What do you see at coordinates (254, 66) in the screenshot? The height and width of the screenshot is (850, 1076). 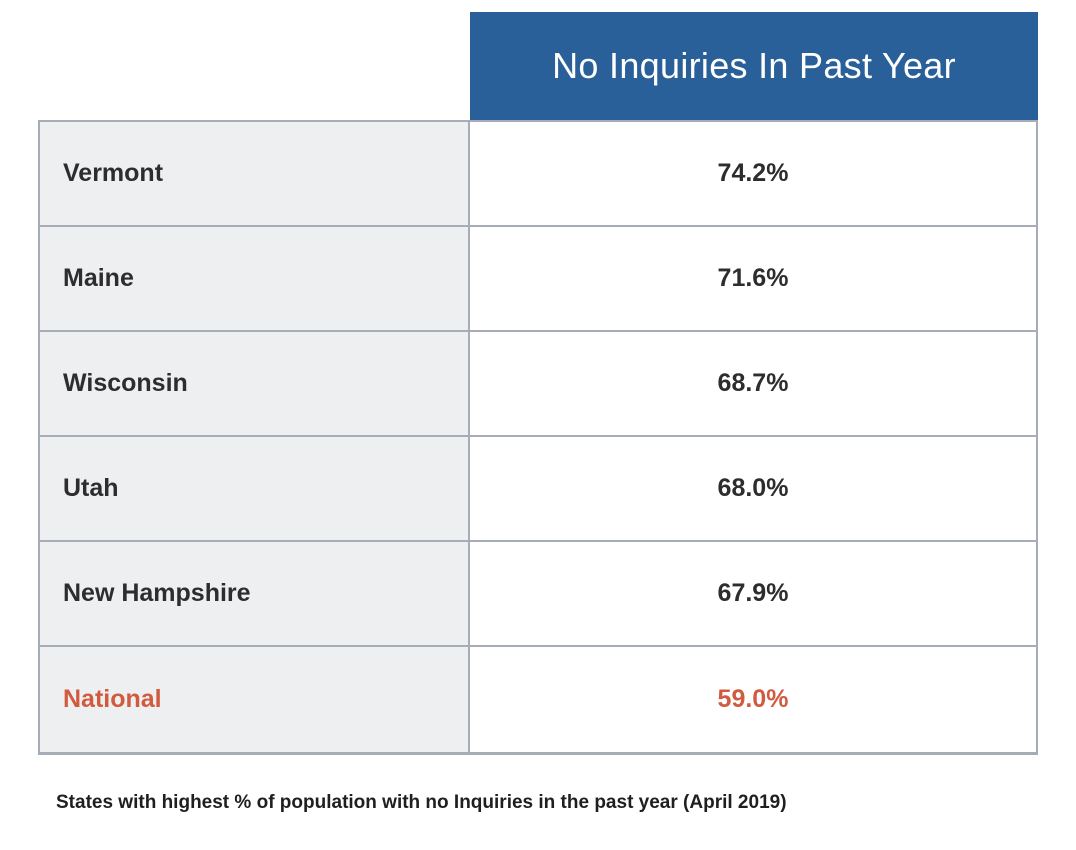 I see `header-spacer` at bounding box center [254, 66].